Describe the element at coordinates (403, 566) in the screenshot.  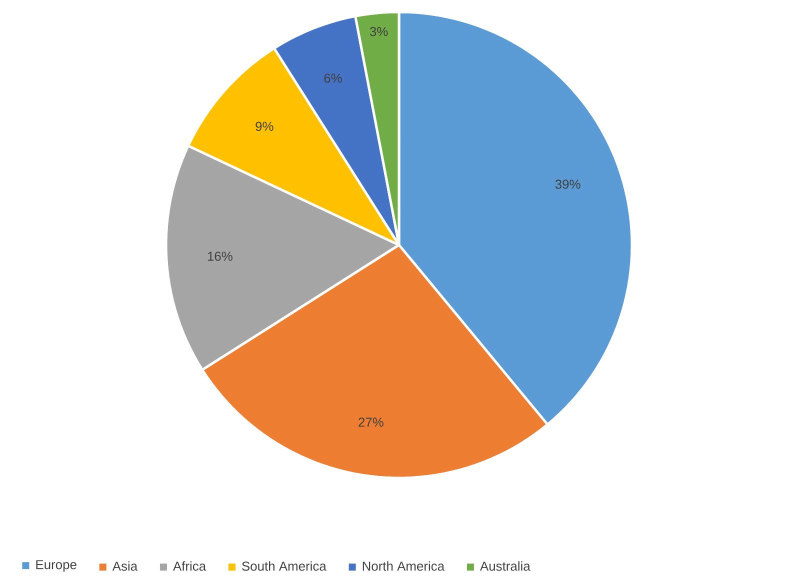
I see `legend-label: North America` at that location.